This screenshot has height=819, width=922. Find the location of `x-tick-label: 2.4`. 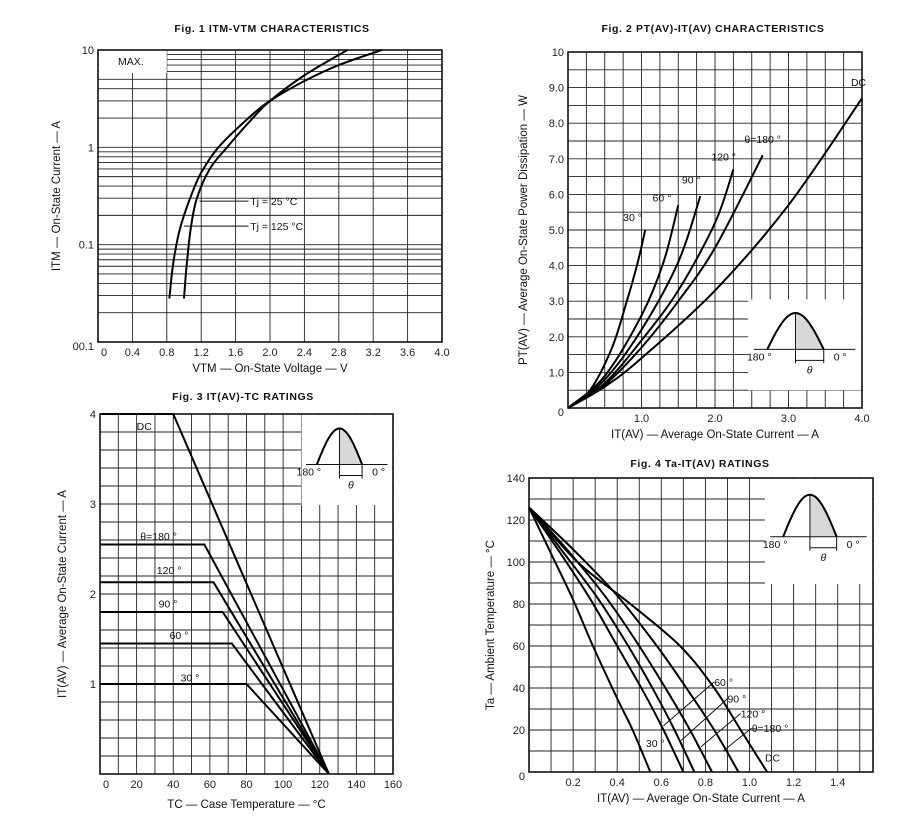

x-tick-label: 2.4 is located at coordinates (304, 353).